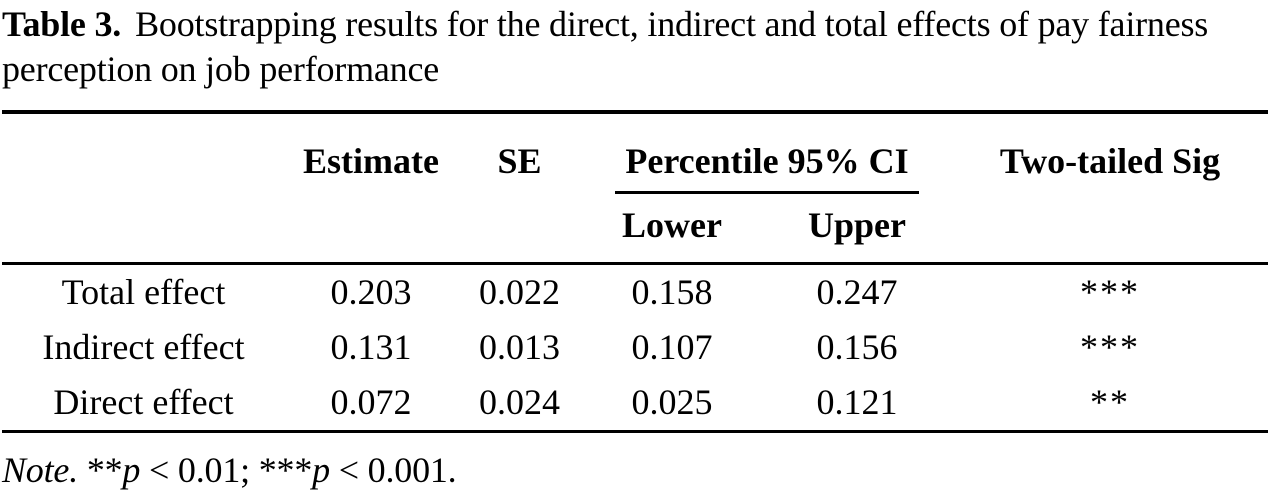 Image resolution: width=1270 pixels, height=498 pixels. I want to click on row-label: Direct effect, so click(143, 402).